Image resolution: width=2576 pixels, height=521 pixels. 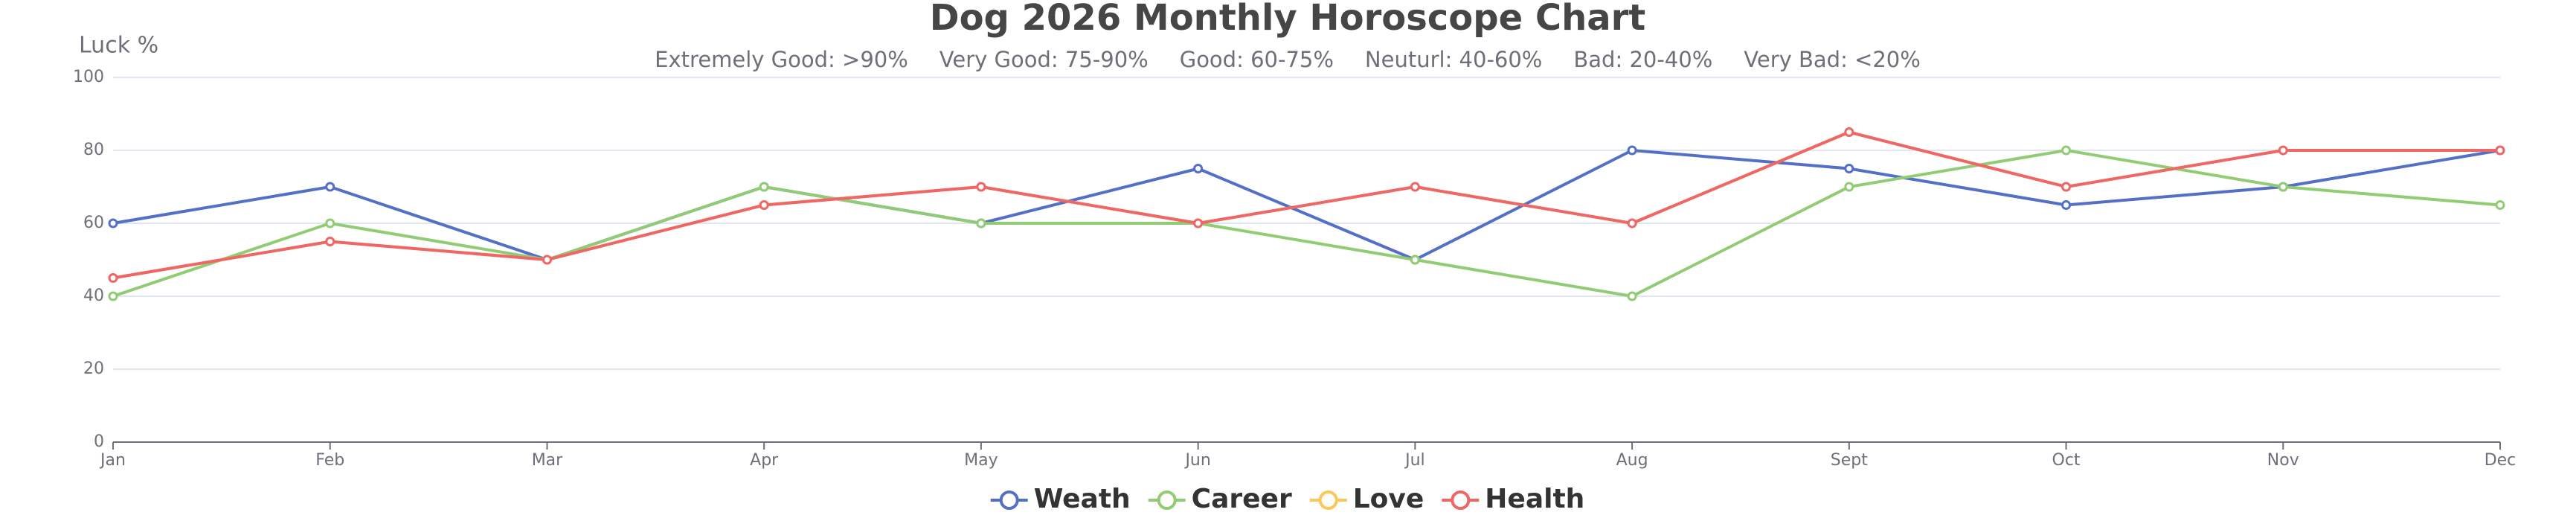 I want to click on legend-label: Career, so click(x=1242, y=499).